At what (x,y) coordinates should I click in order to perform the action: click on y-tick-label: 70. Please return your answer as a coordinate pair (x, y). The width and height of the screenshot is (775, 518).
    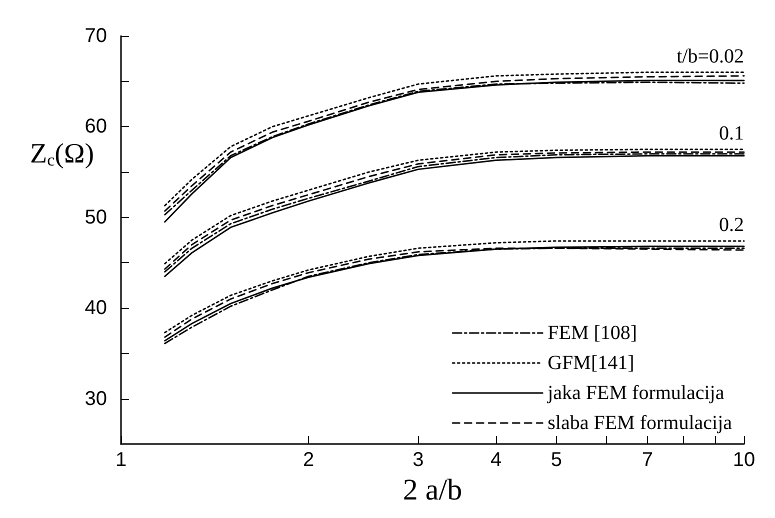
    Looking at the image, I should click on (95, 36).